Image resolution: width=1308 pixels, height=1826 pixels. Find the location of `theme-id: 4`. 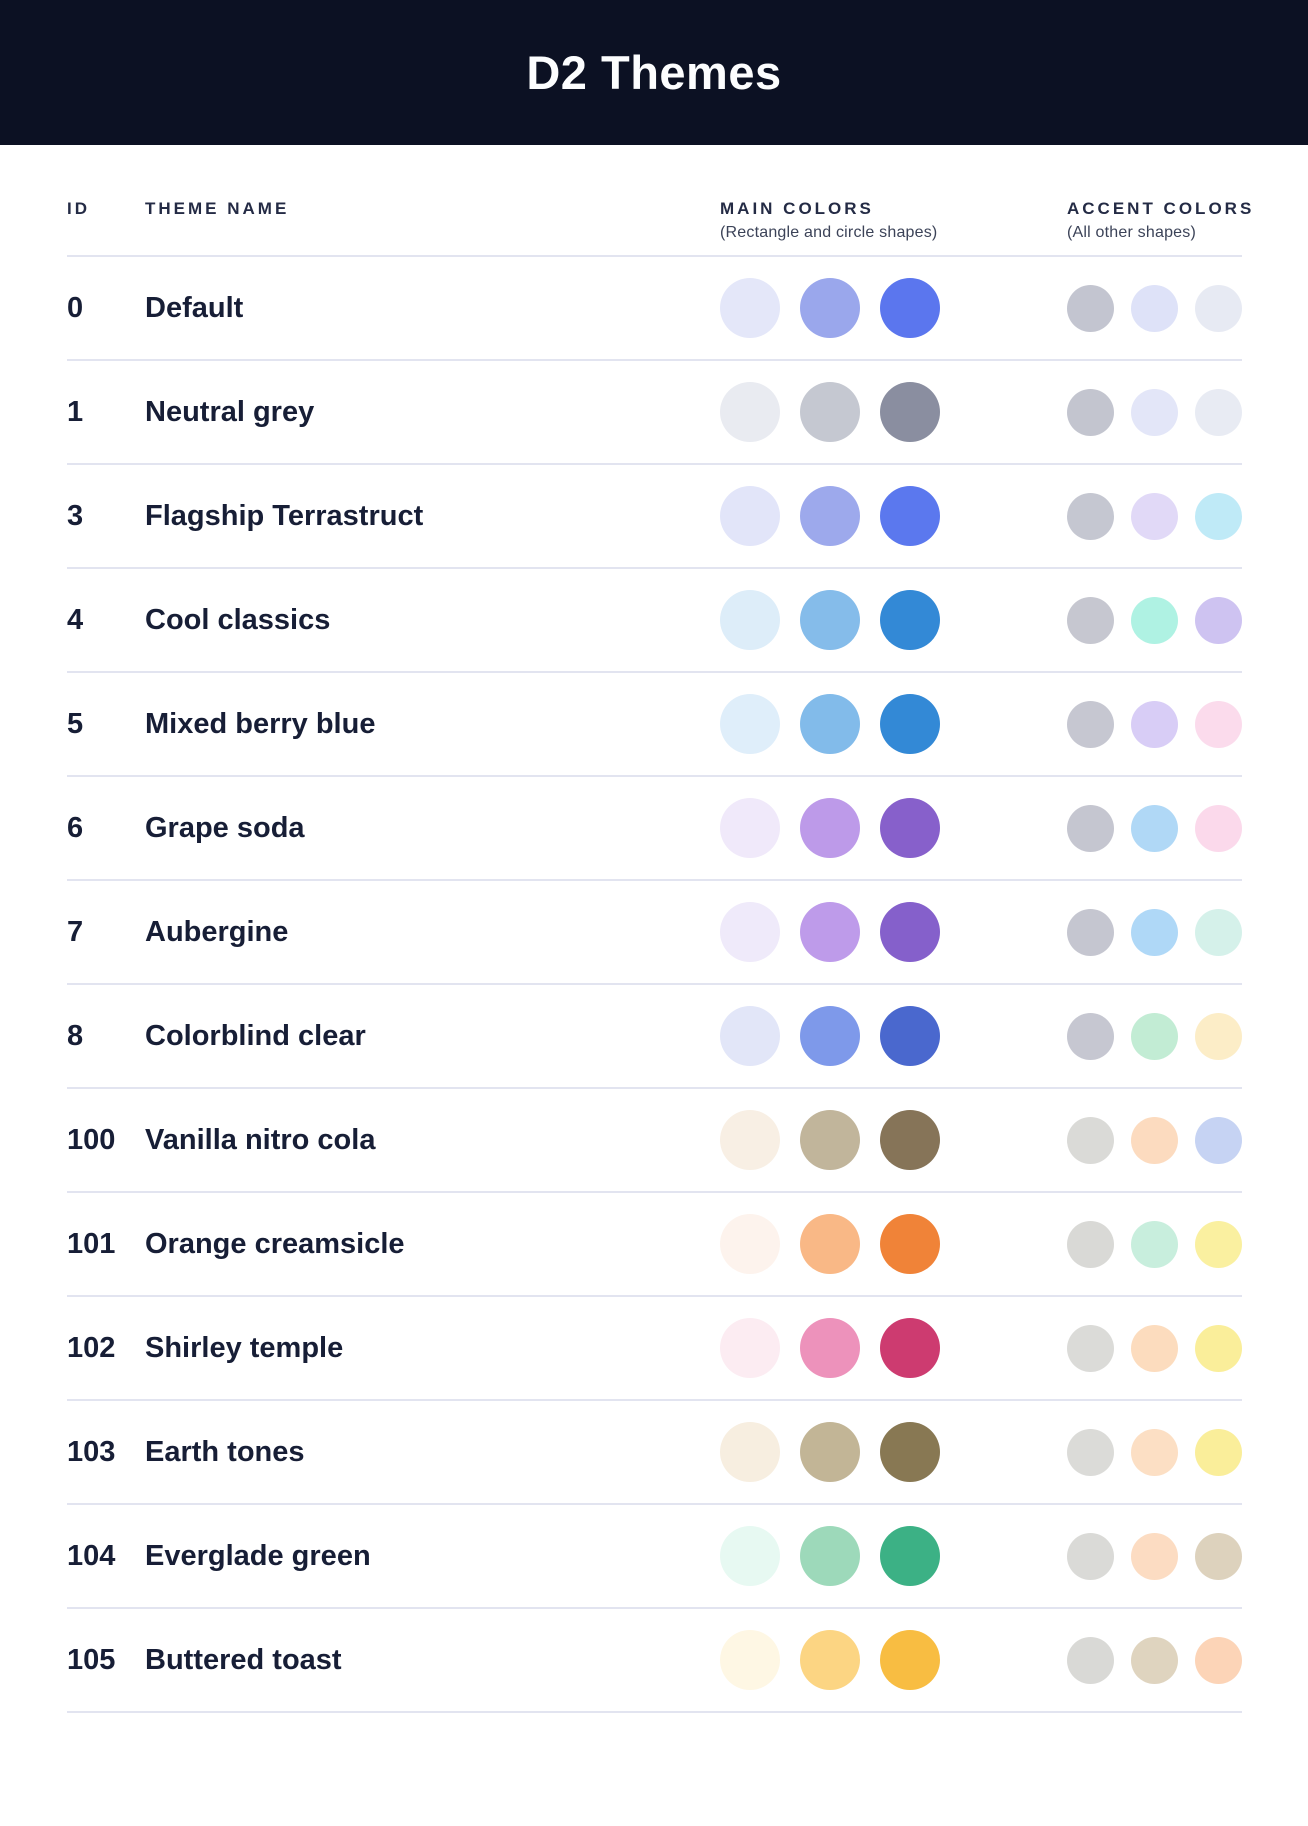

theme-id: 4 is located at coordinates (75, 619).